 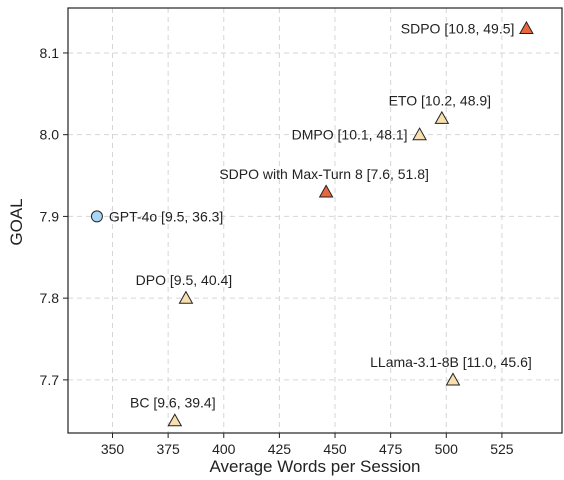 What do you see at coordinates (324, 174) in the screenshot?
I see `data-point-label: SDPO with Max-Turn 8 [7.6, 51.8]` at bounding box center [324, 174].